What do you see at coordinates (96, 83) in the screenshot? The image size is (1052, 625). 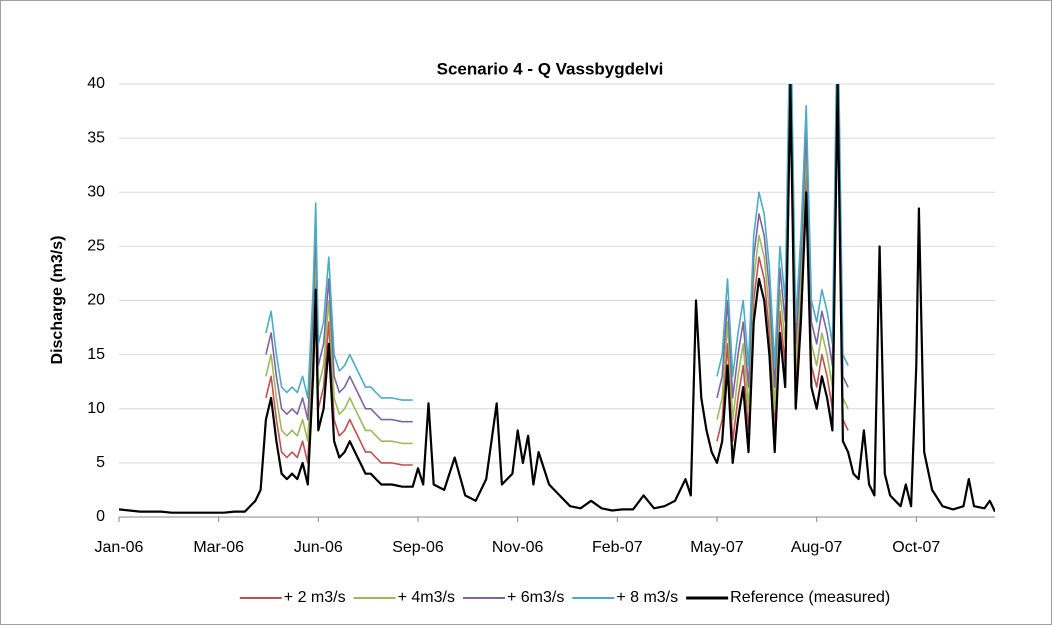 I see `y-tick-label: 40` at bounding box center [96, 83].